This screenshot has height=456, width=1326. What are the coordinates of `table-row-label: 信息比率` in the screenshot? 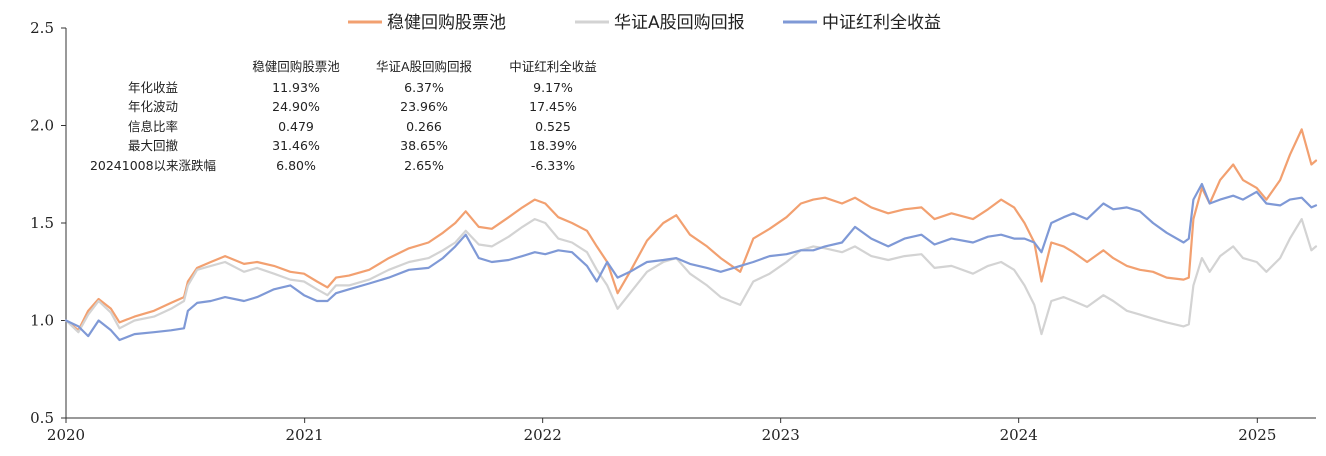 It's located at (153, 126).